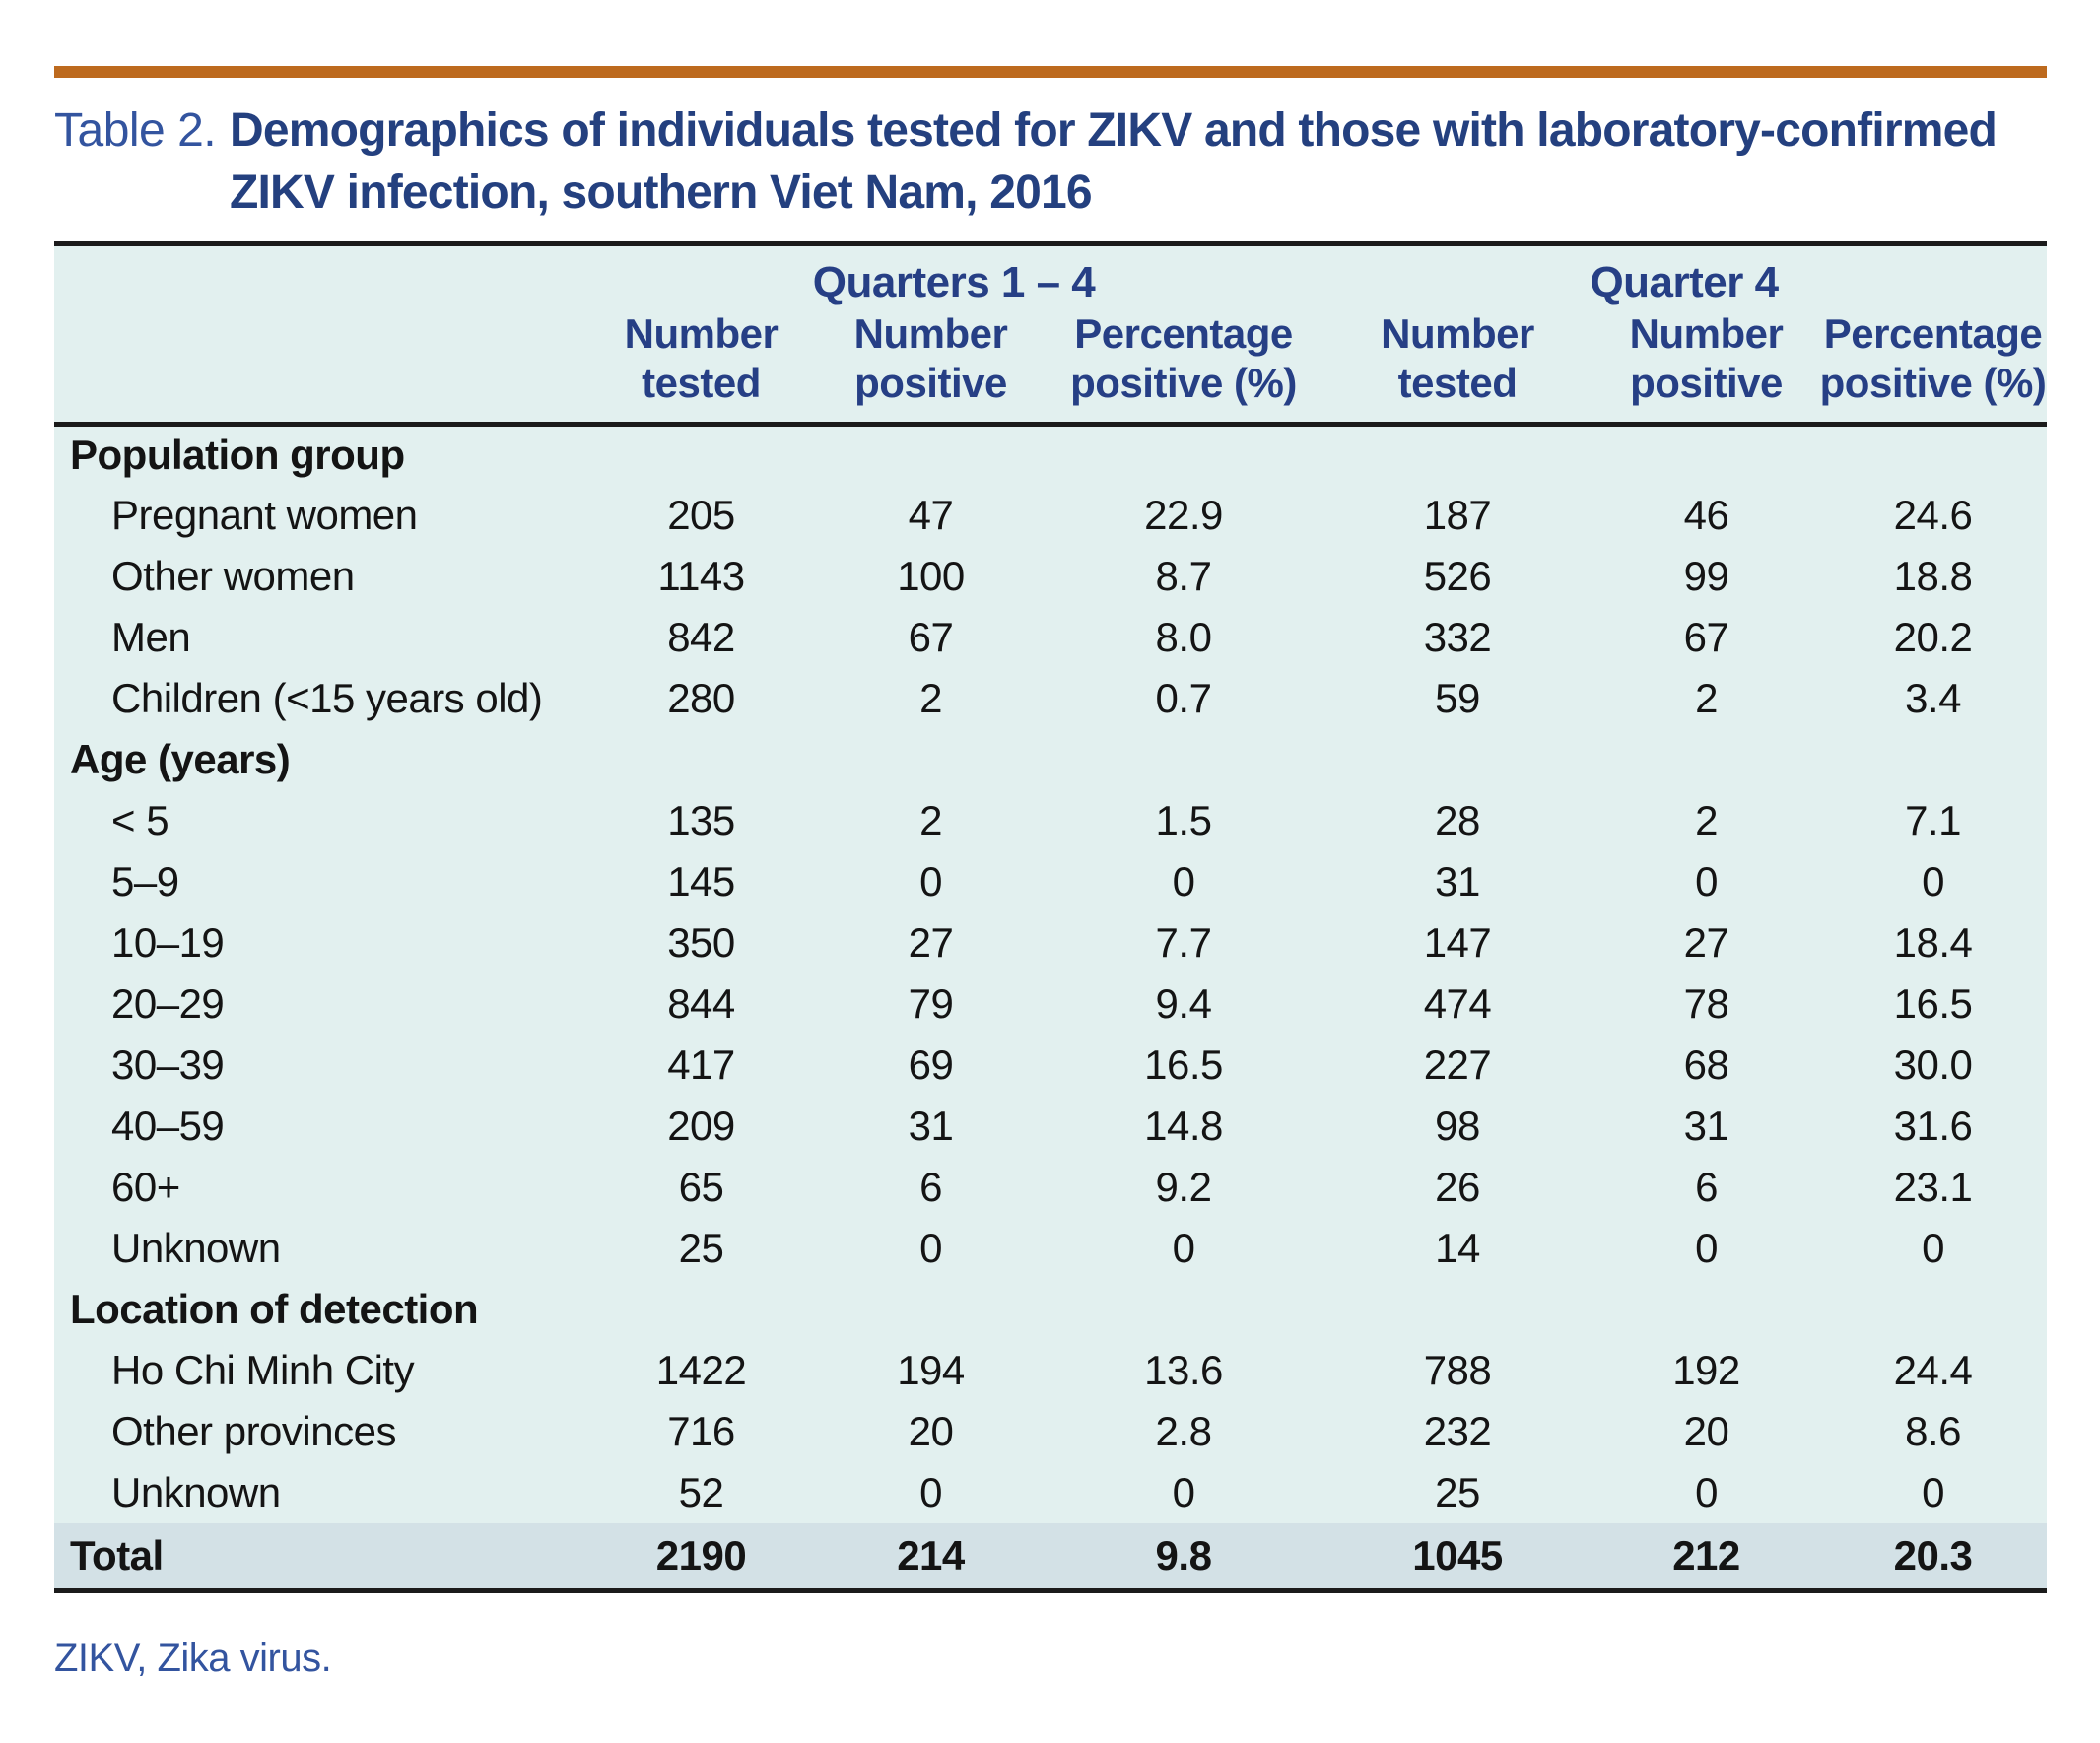 The height and width of the screenshot is (1743, 2100). Describe the element at coordinates (1183, 1004) in the screenshot. I see `cell-value: 9.4` at that location.